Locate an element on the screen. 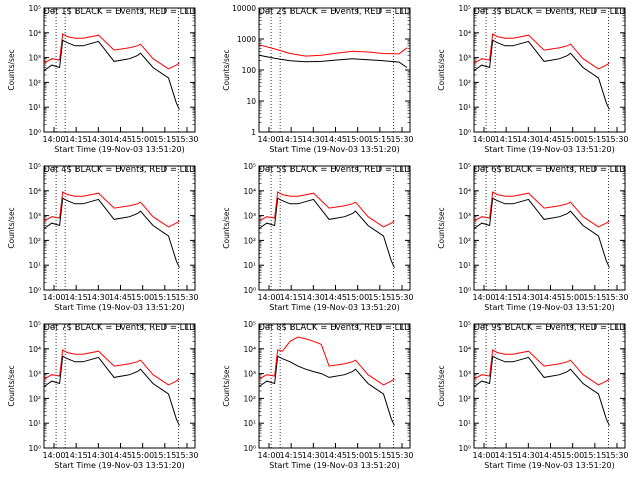 Image resolution: width=640 pixels, height=480 pixels. y-tick-label: 1000 is located at coordinates (246, 39).